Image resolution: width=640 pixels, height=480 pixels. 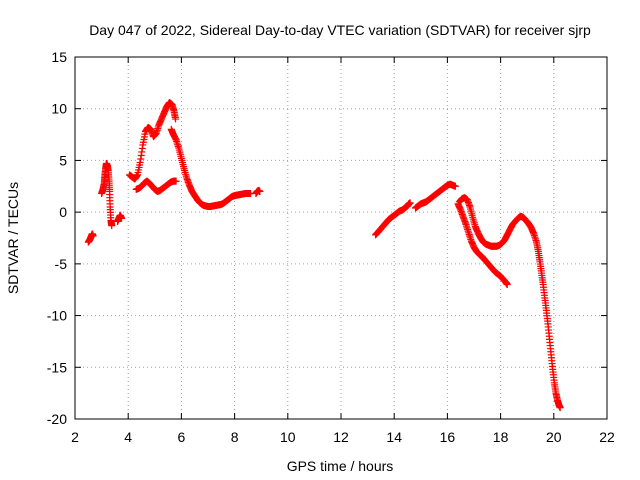 I want to click on x-tick-label: 6, so click(x=182, y=437).